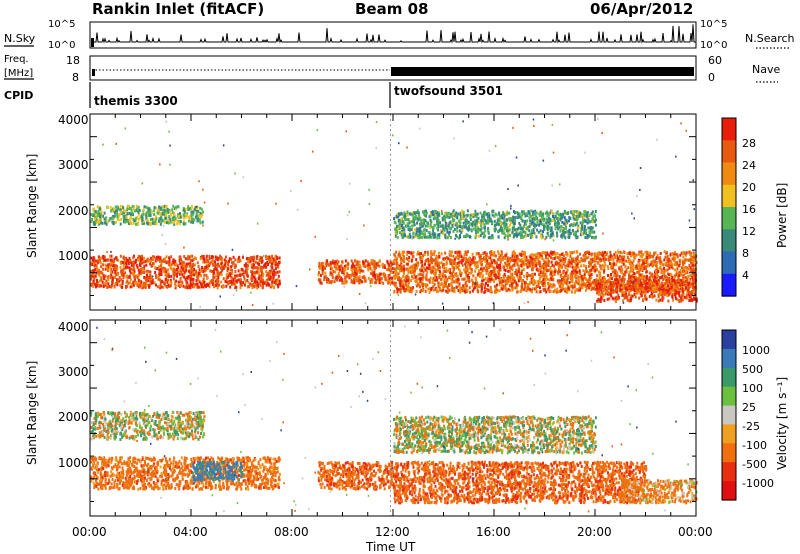 The height and width of the screenshot is (554, 800). Describe the element at coordinates (770, 38) in the screenshot. I see `nsearch-label: N.Search` at that location.